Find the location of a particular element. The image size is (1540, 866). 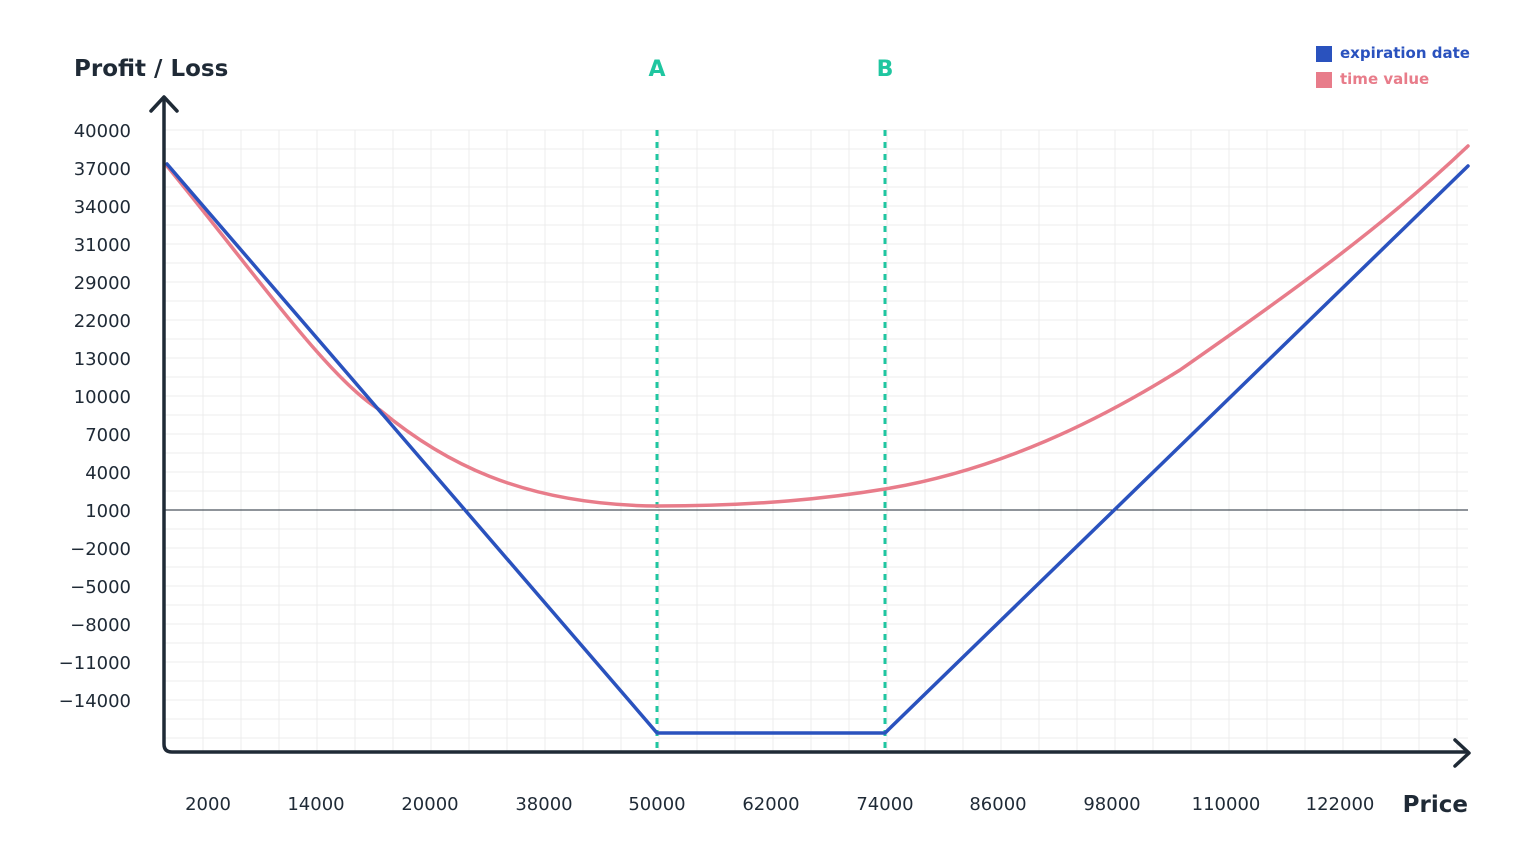

y-axis-title: Profit / Loss is located at coordinates (151, 69).